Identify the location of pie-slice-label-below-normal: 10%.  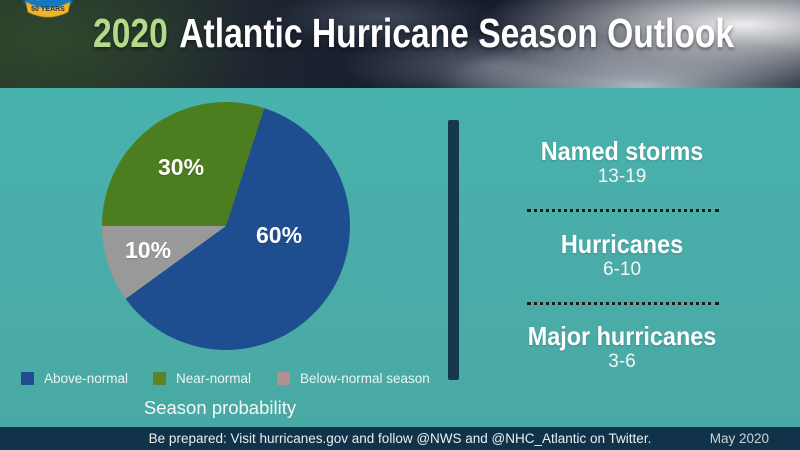
(148, 250).